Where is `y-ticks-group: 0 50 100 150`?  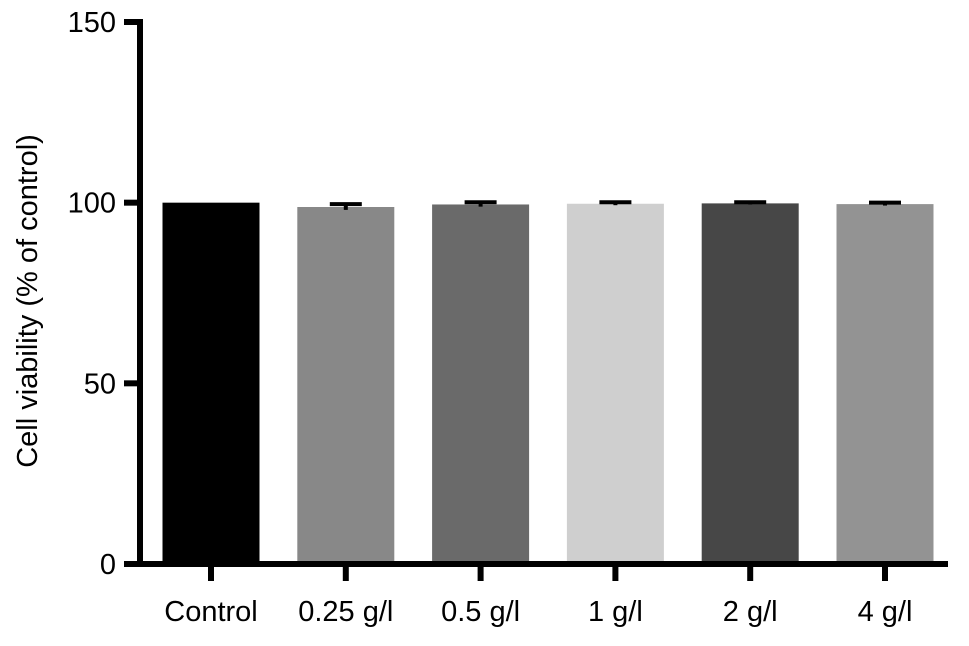 y-ticks-group: 0 50 100 150 is located at coordinates (104, 294).